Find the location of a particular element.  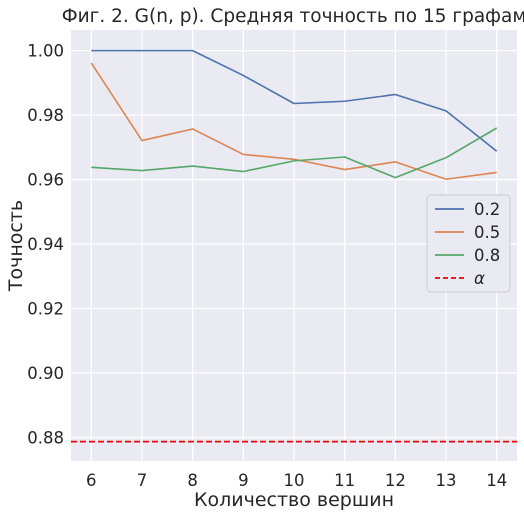

legend-box is located at coordinates (468, 243).